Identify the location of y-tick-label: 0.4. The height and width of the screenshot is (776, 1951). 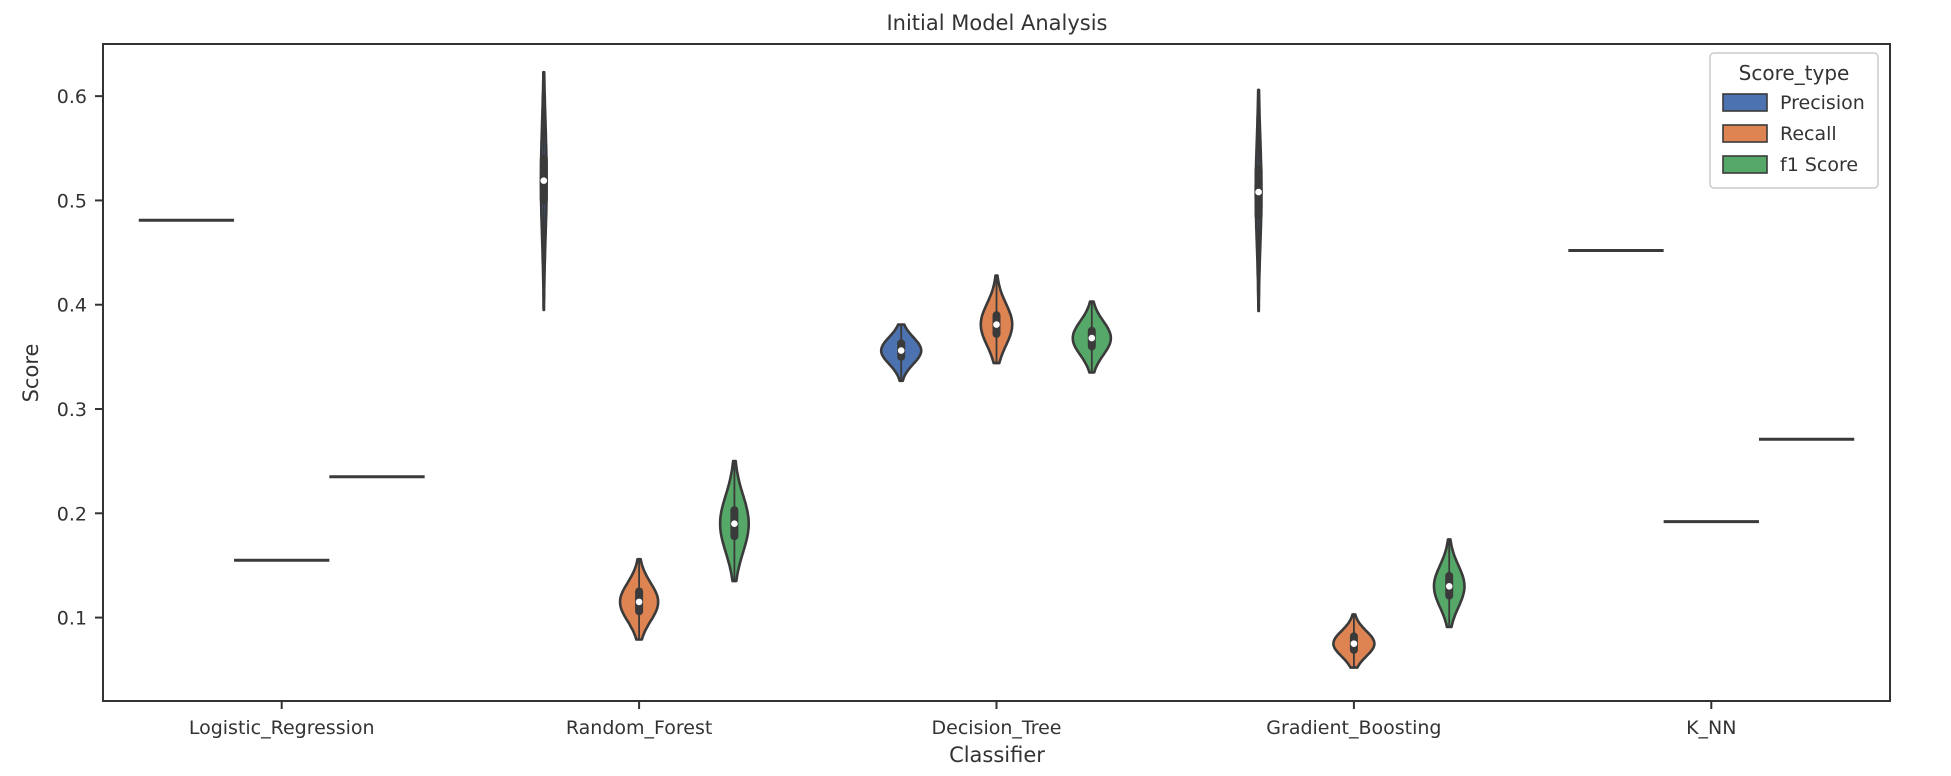
(72, 306).